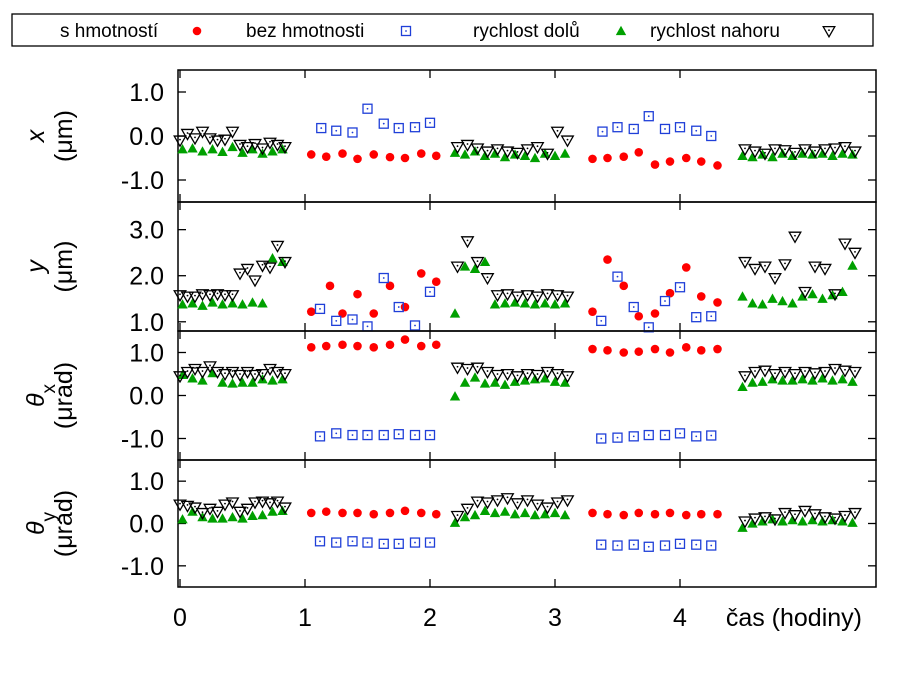  I want to click on x-axis: 0 1 2 3 4 čas (hodiny), so click(517, 618).